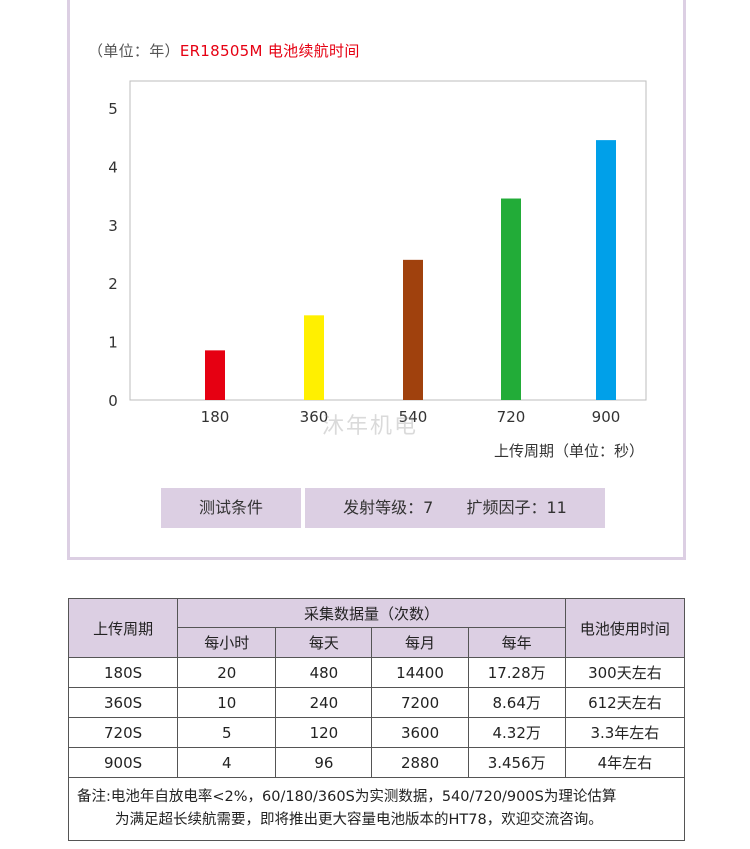 This screenshot has width=750, height=849. Describe the element at coordinates (516, 642) in the screenshot. I see `sub-header-year: 每年` at that location.